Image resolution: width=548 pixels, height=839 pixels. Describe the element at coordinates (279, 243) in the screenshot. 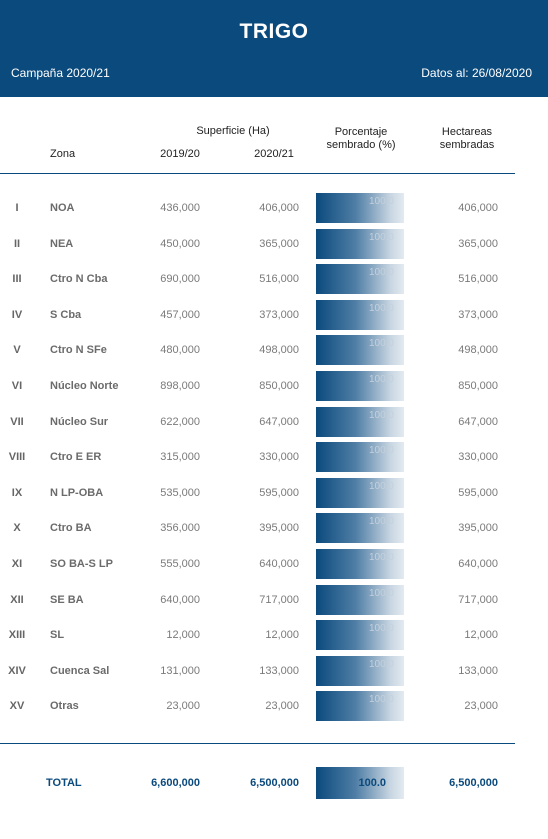

I see `area-2020: 365,000` at that location.